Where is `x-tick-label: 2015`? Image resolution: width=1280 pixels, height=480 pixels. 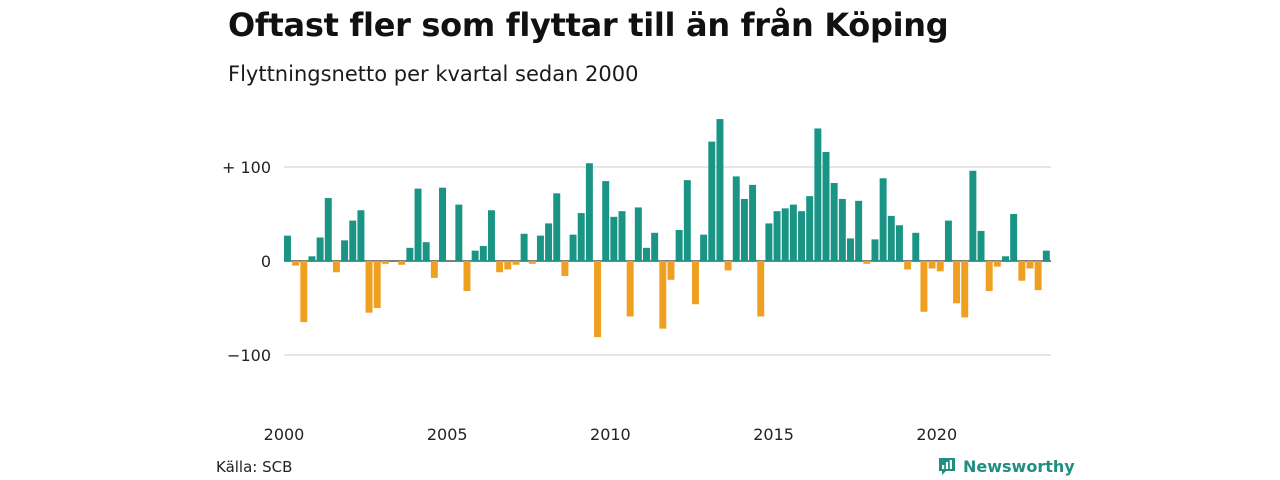
x-tick-label: 2015 is located at coordinates (773, 434).